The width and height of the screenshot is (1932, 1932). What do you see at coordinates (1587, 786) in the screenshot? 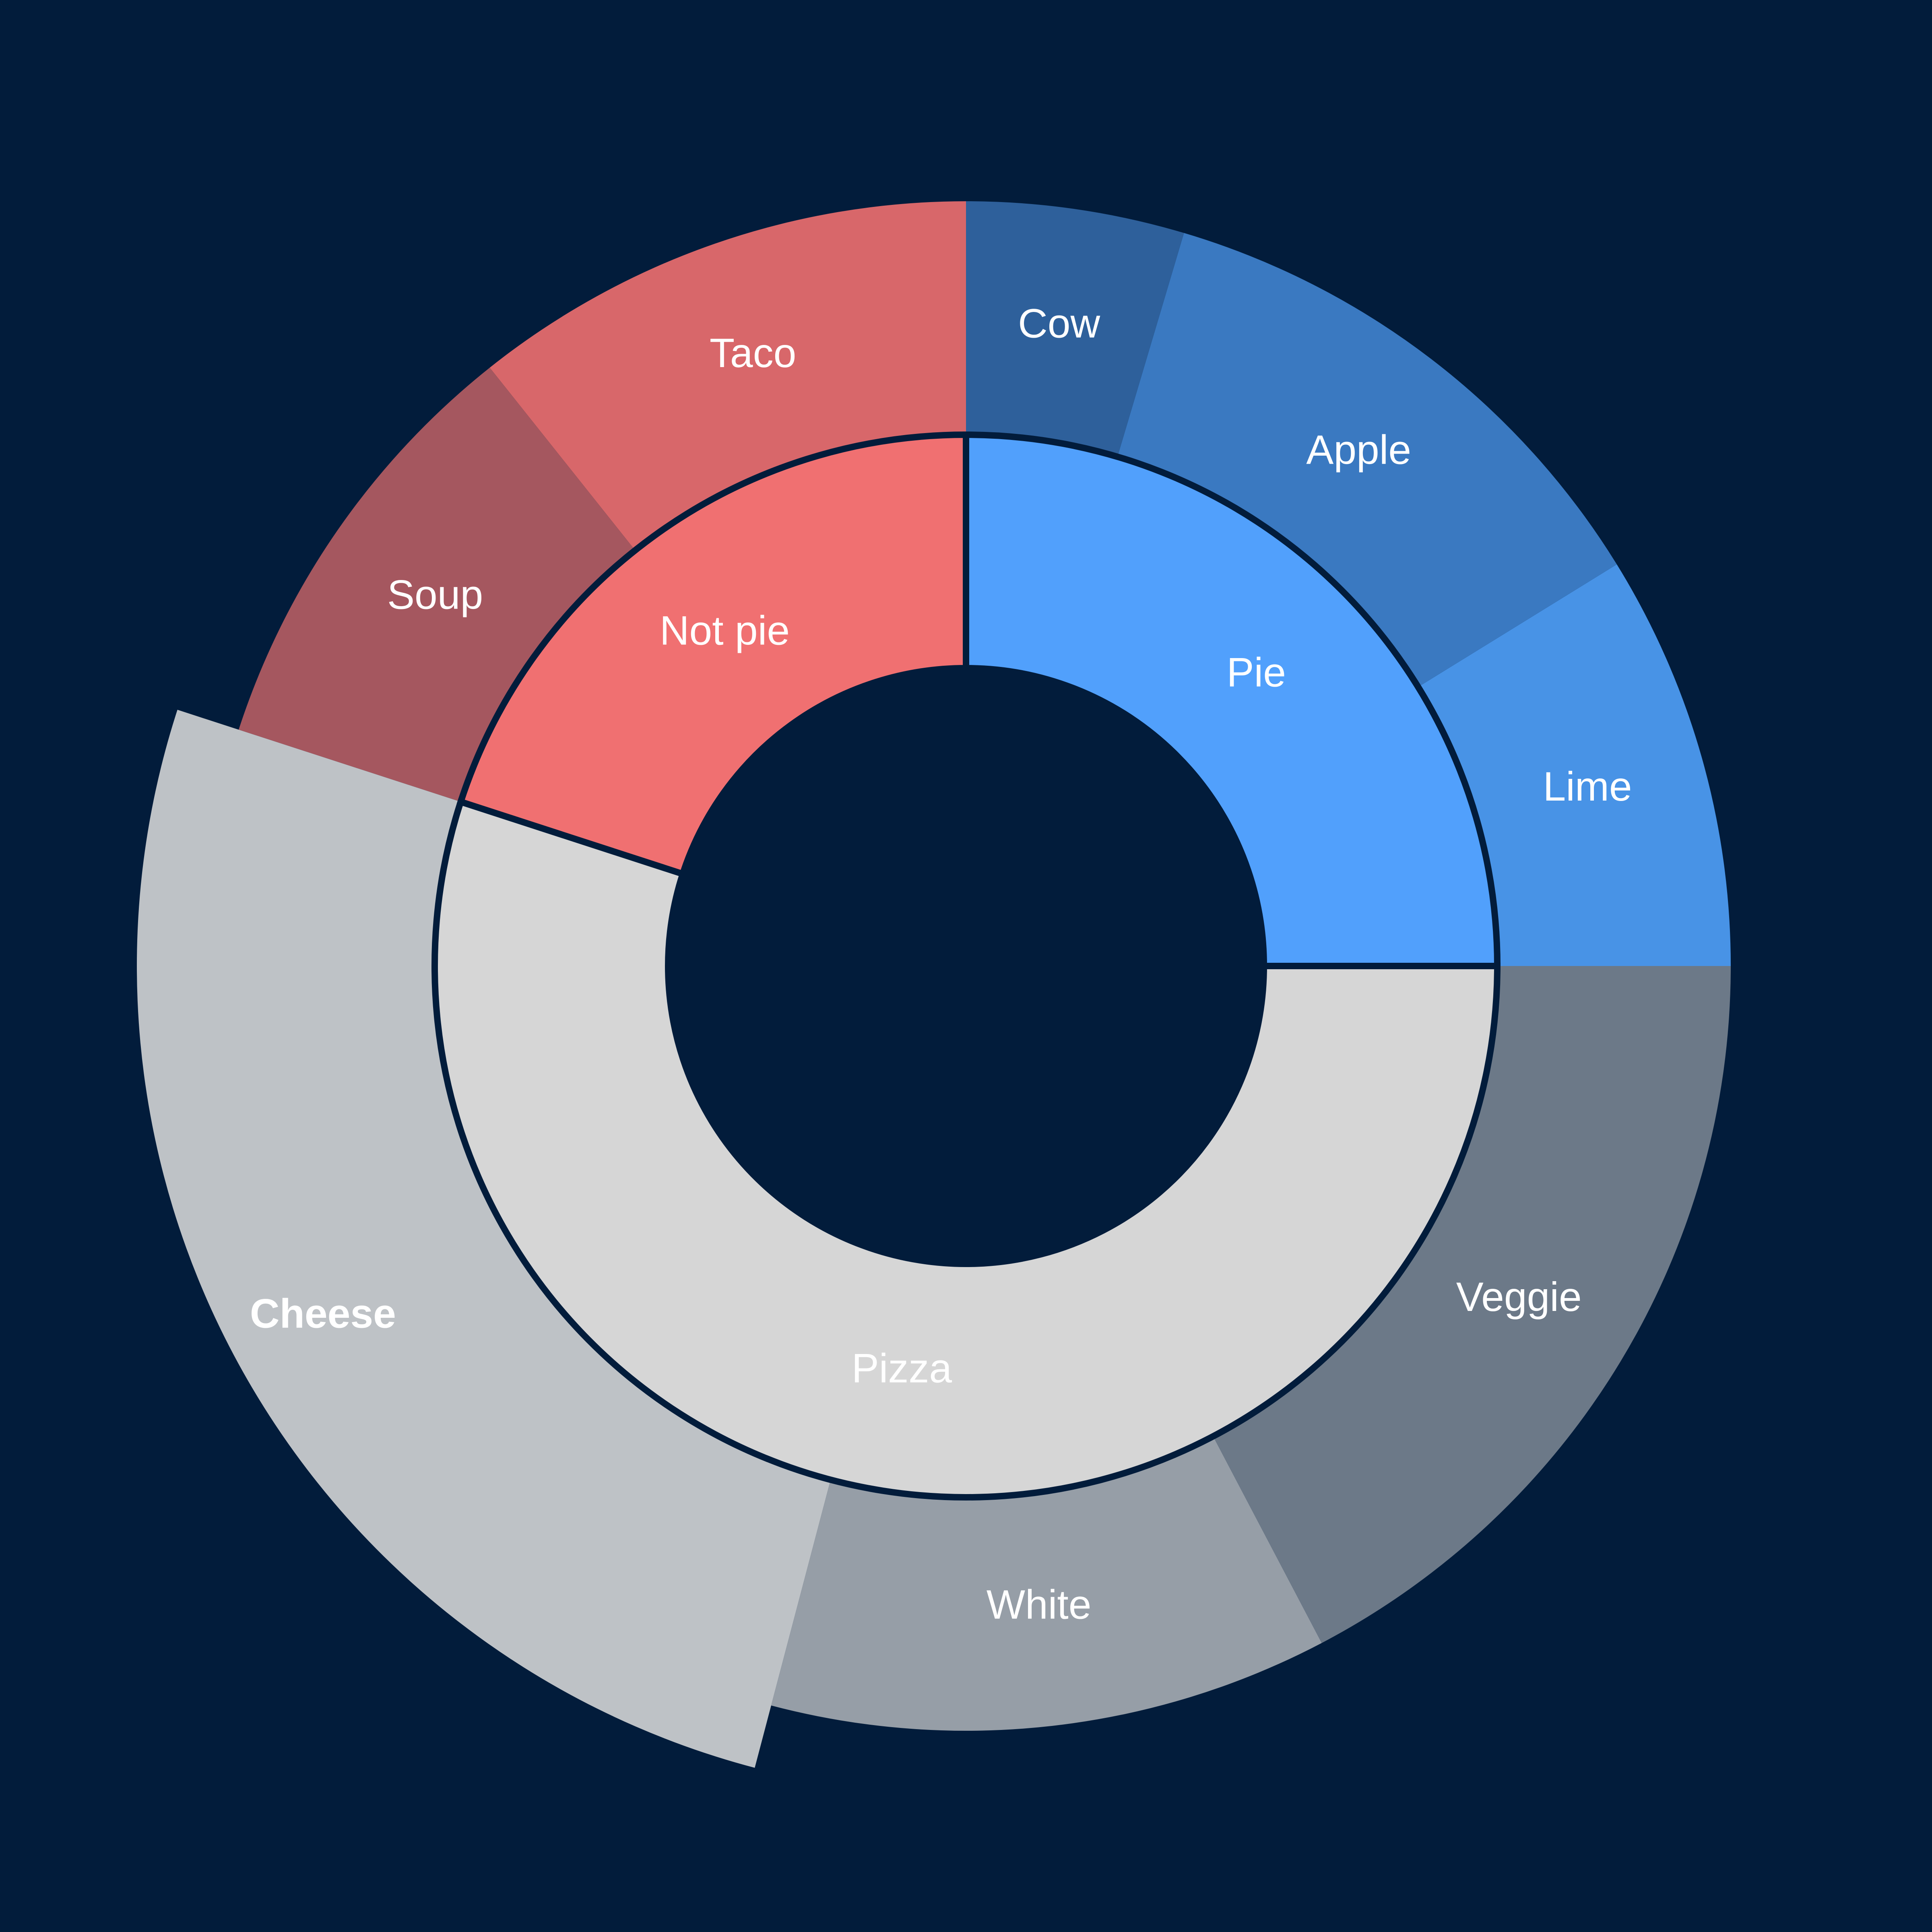
I see `label-lime: Lime` at bounding box center [1587, 786].